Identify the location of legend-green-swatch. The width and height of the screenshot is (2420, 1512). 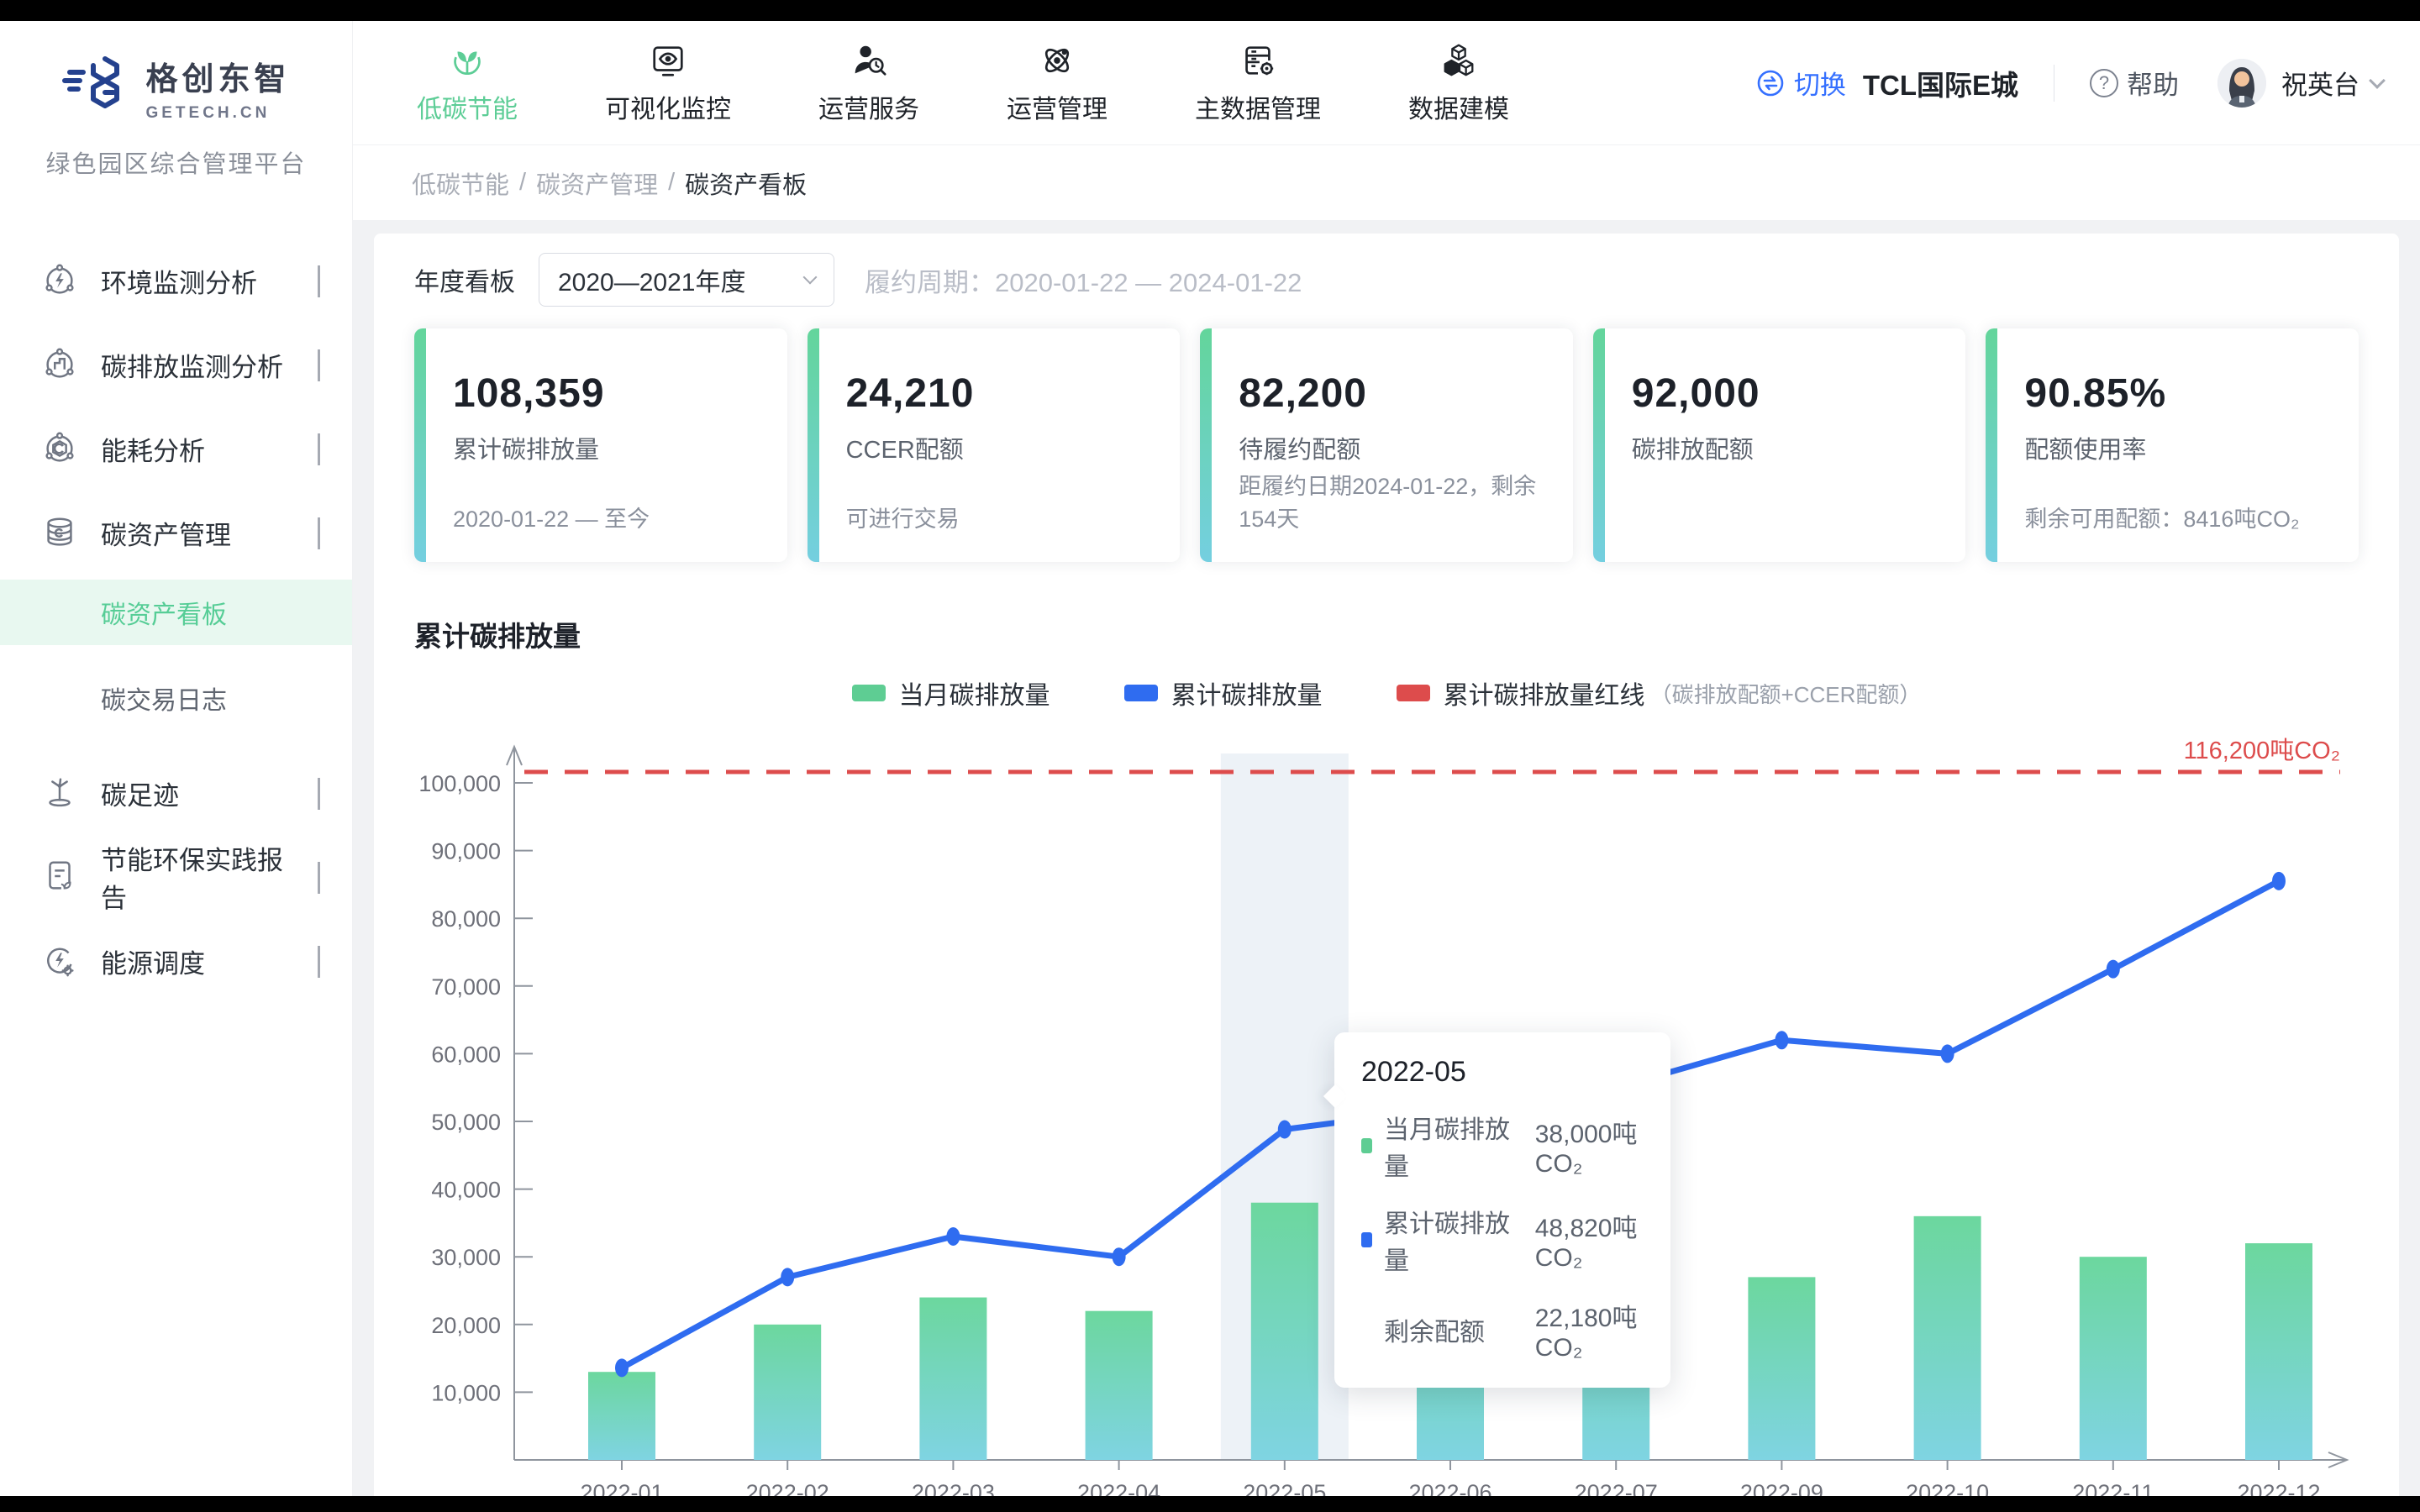
(869, 693).